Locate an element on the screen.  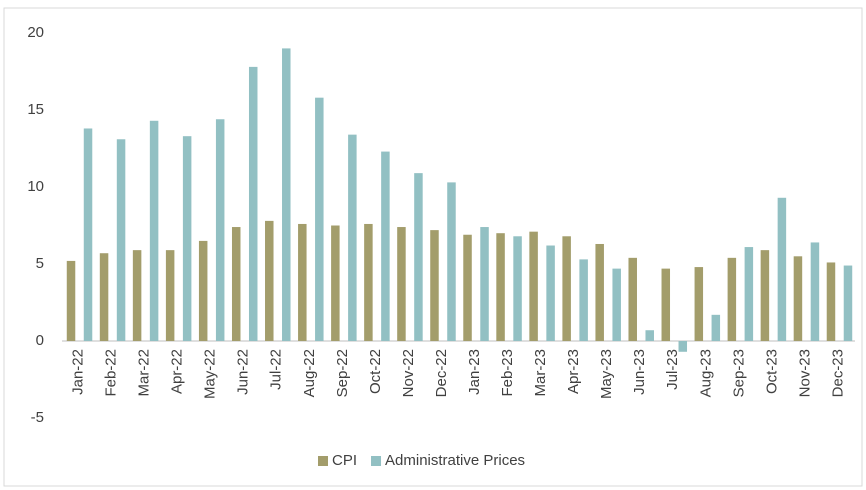
y-tick-label: 20 is located at coordinates (35, 32).